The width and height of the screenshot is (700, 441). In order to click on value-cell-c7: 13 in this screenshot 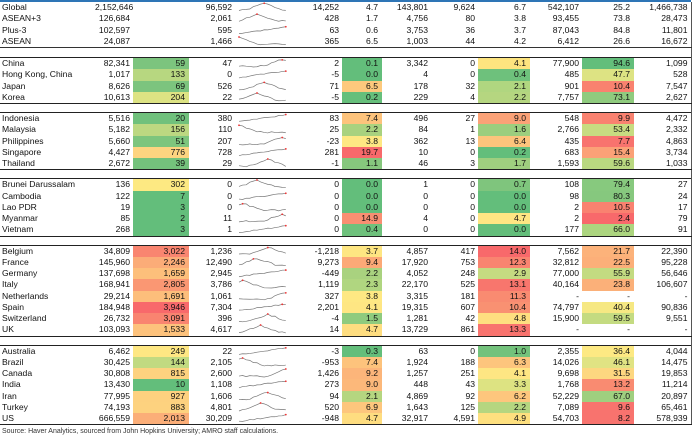, I will do `click(470, 140)`.